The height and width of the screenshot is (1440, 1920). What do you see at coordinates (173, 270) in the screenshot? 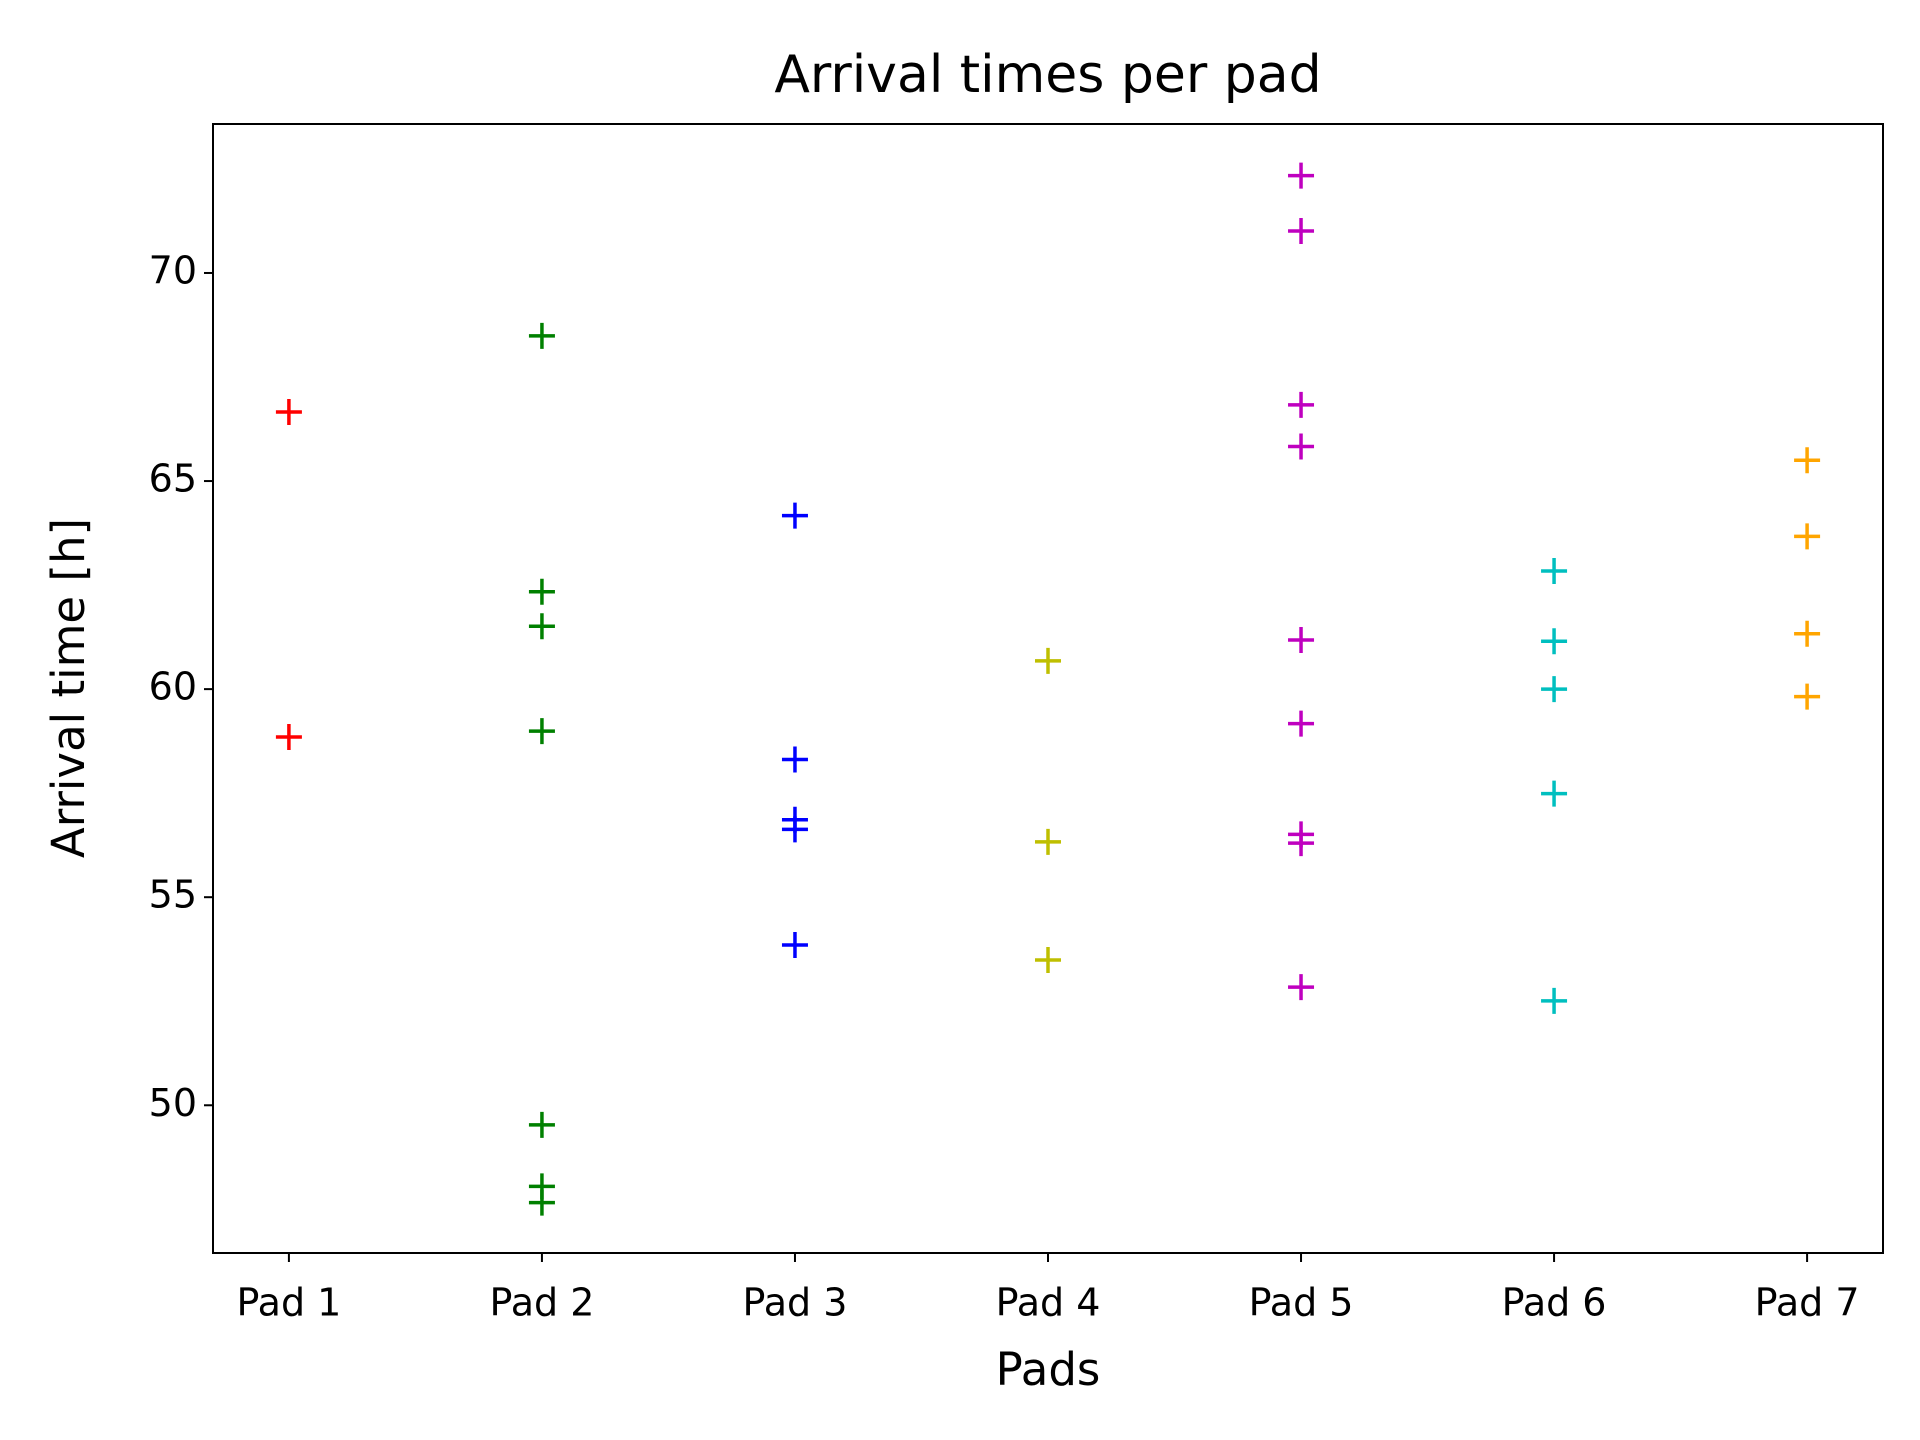
I see `y-tick-label: 70` at bounding box center [173, 270].